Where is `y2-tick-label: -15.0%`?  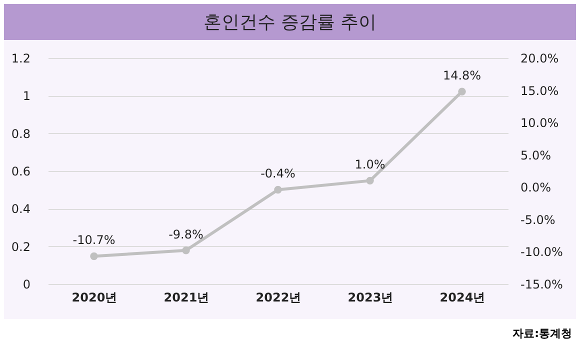 y2-tick-label: -15.0% is located at coordinates (541, 285).